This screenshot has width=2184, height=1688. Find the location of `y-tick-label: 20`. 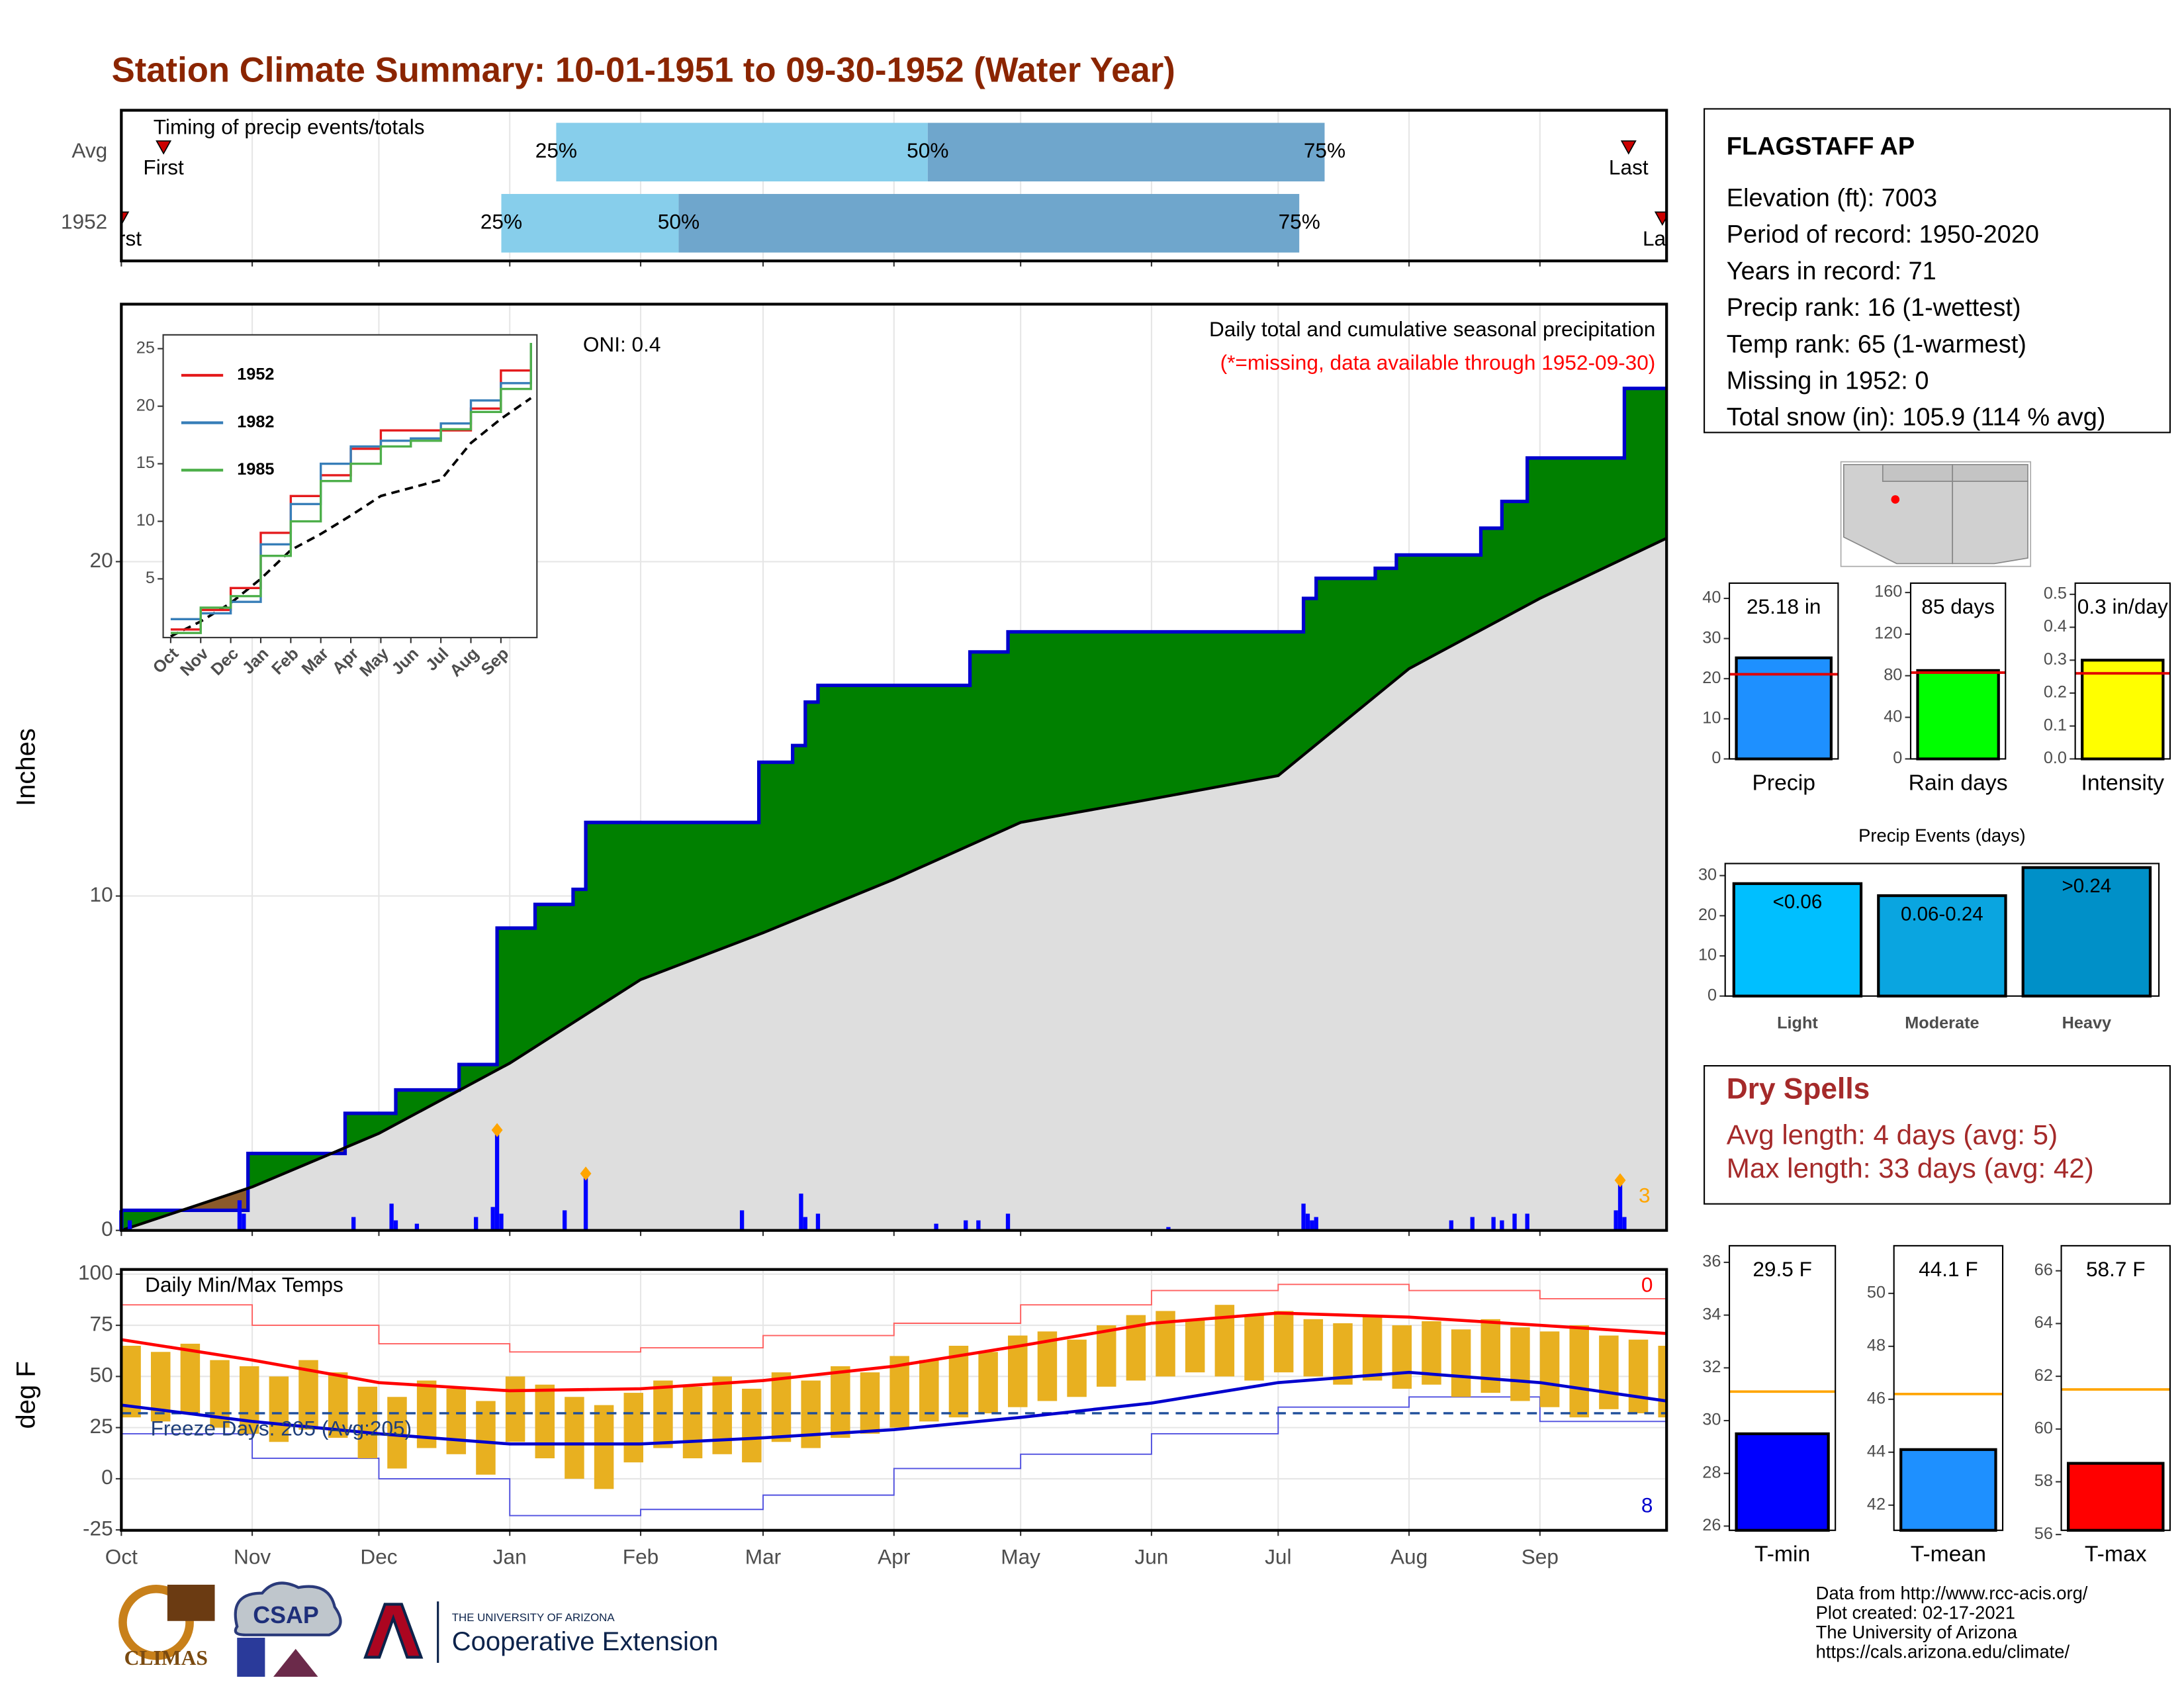

y-tick-label: 20 is located at coordinates (1712, 678).